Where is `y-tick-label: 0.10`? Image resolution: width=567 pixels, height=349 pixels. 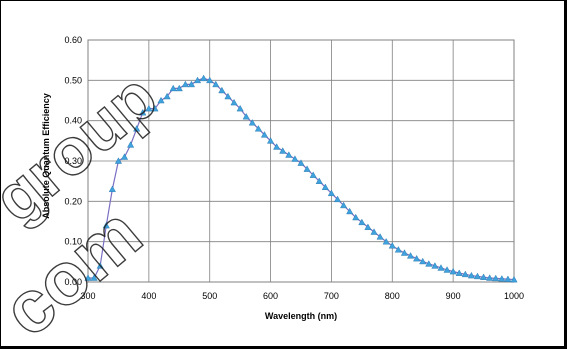 y-tick-label: 0.10 is located at coordinates (73, 242).